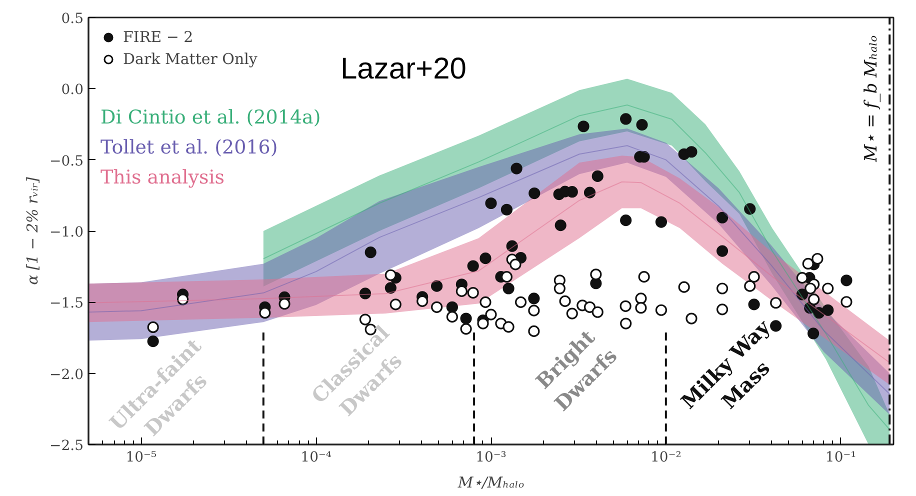 The height and width of the screenshot is (496, 916). Describe the element at coordinates (872, 99) in the screenshot. I see `ref-line-label: M⋆ = f_b Mₕₐₗₒ` at that location.